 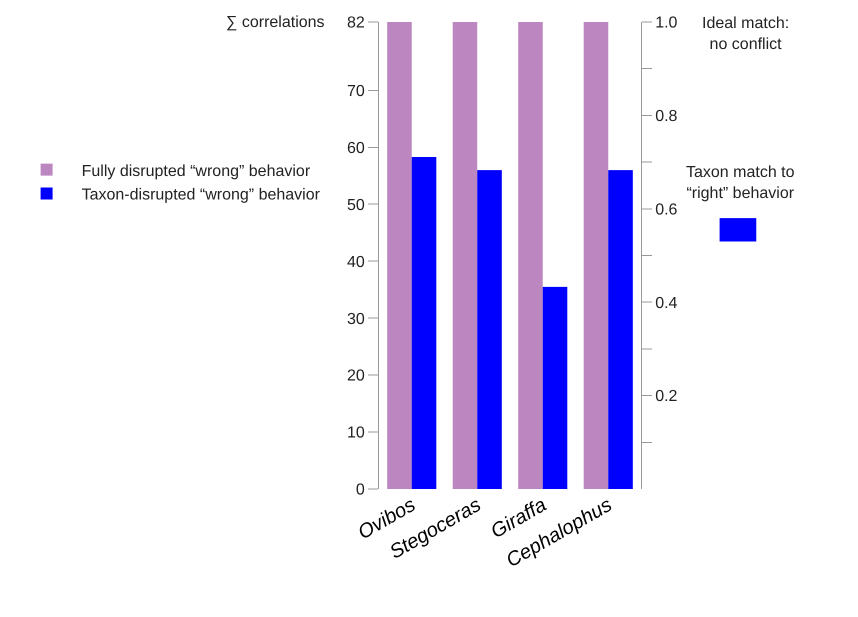 I want to click on y-tick-label: 60, so click(x=356, y=148).